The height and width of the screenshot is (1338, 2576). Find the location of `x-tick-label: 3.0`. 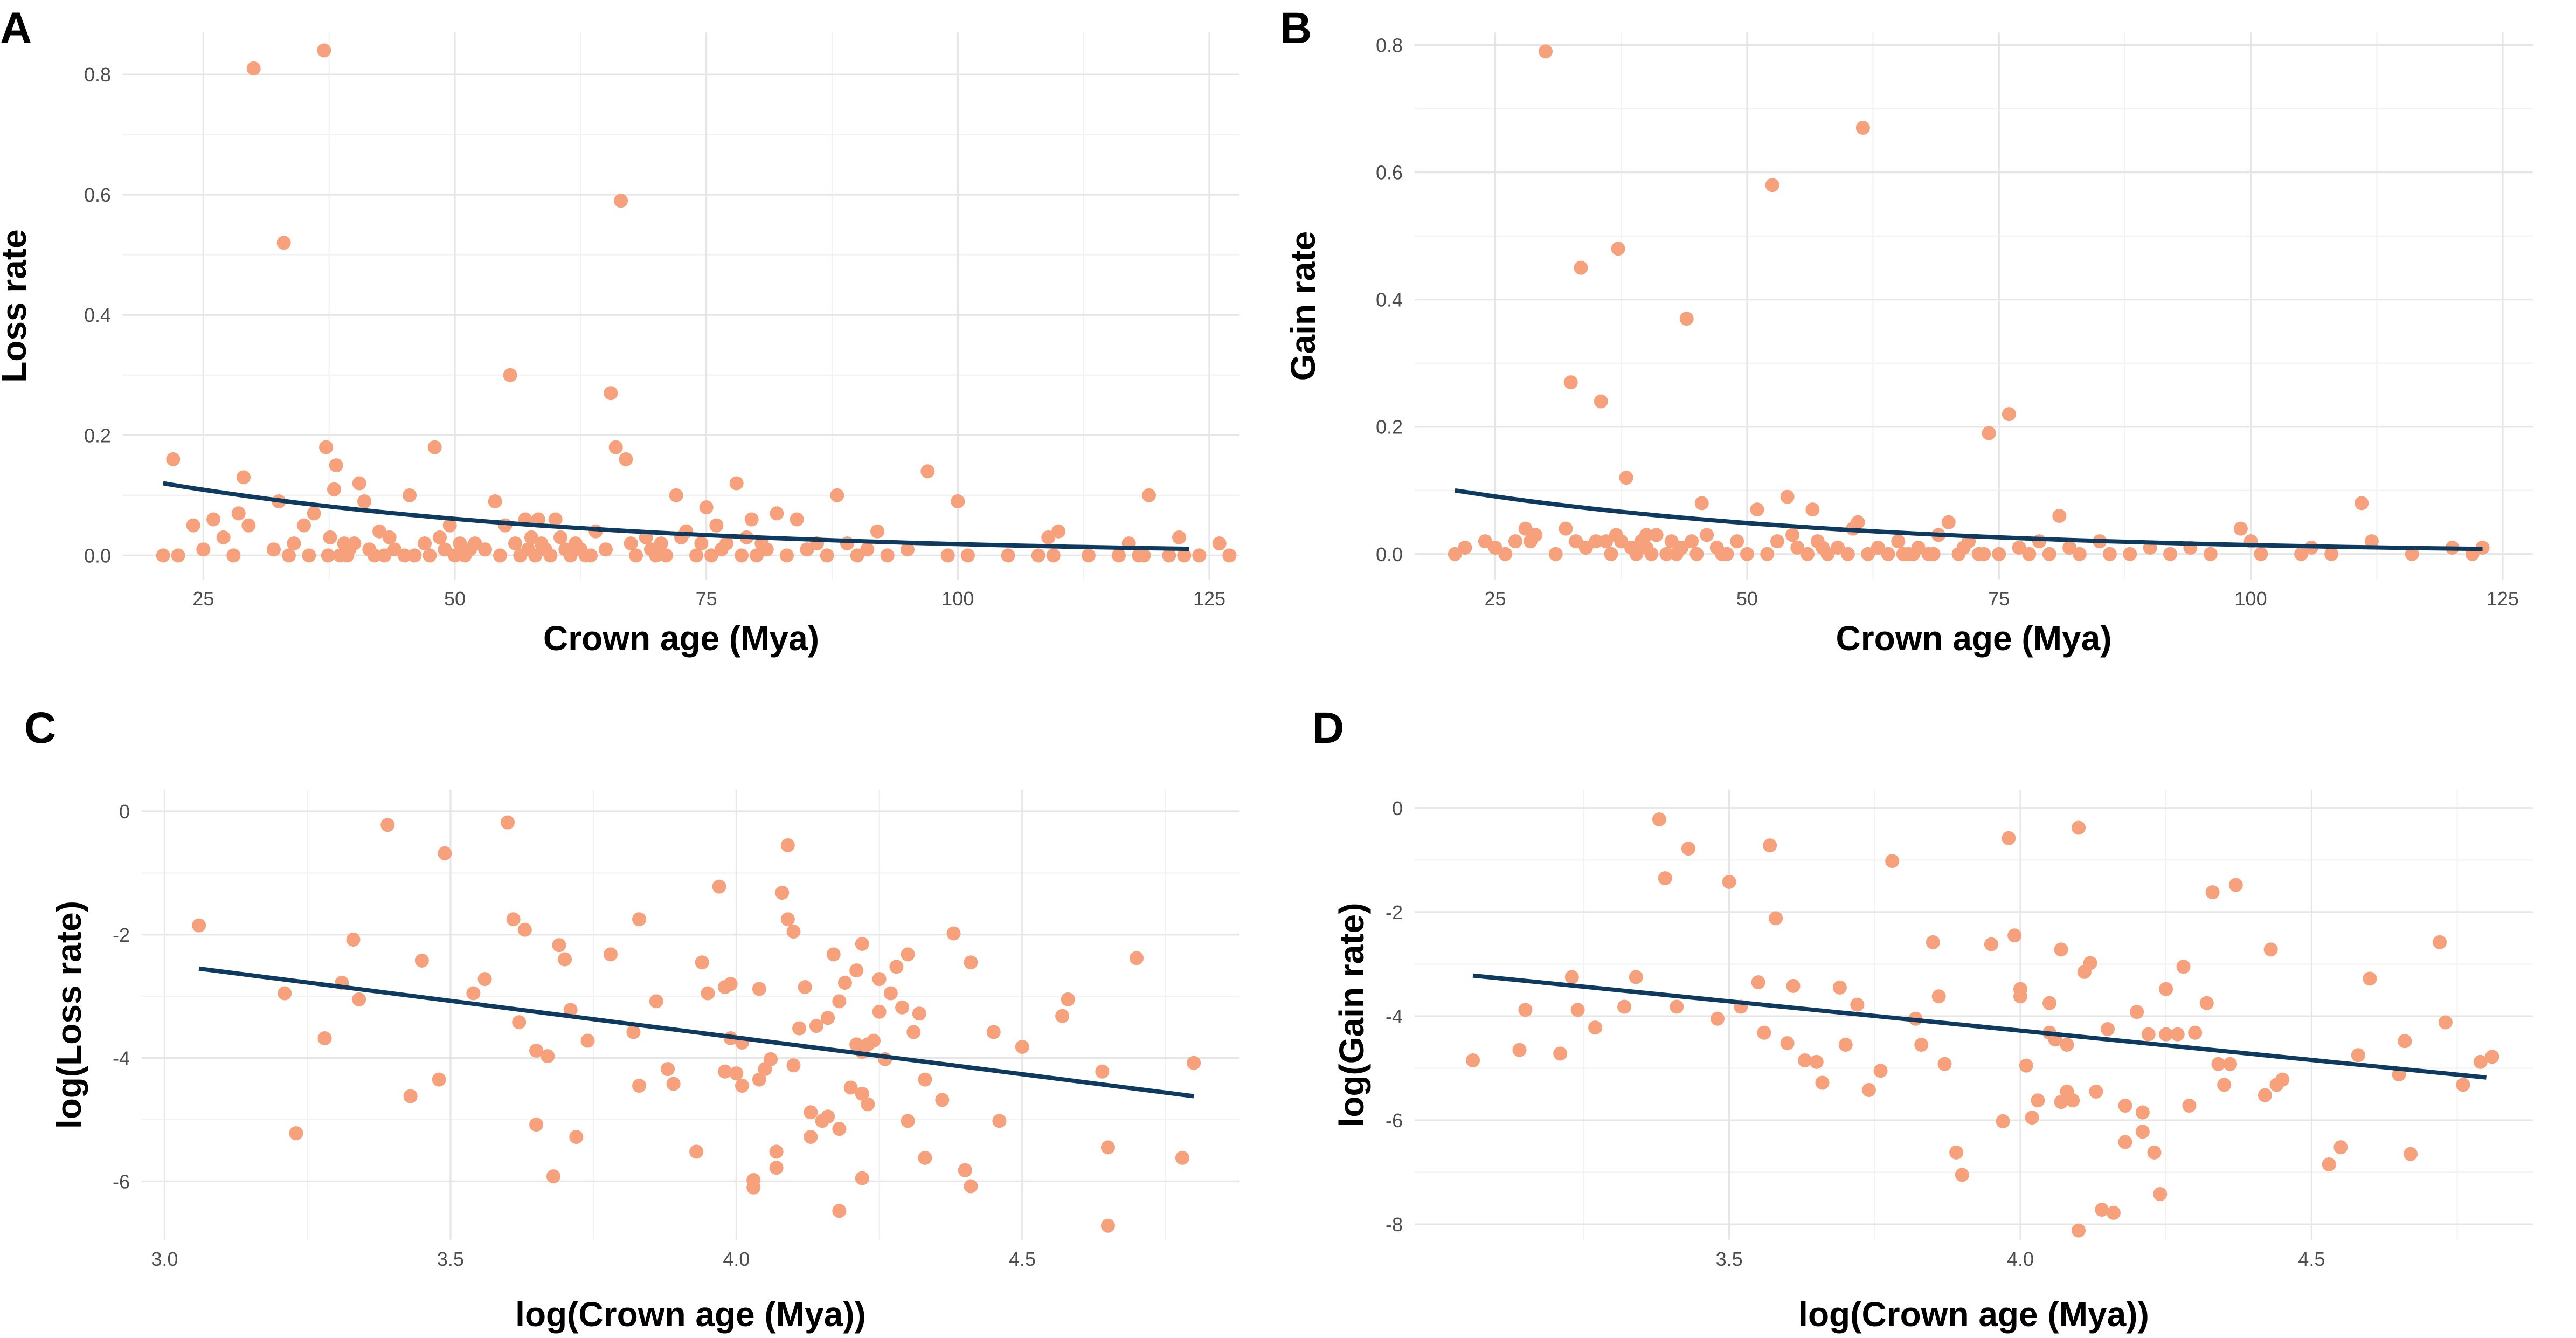

x-tick-label: 3.0 is located at coordinates (164, 1259).